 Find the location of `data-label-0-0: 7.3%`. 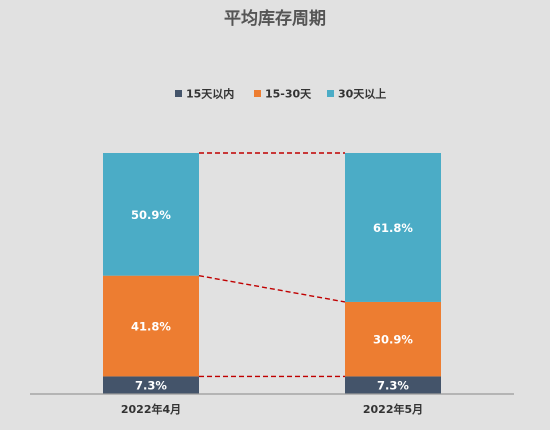

data-label-0-0: 7.3% is located at coordinates (151, 386).